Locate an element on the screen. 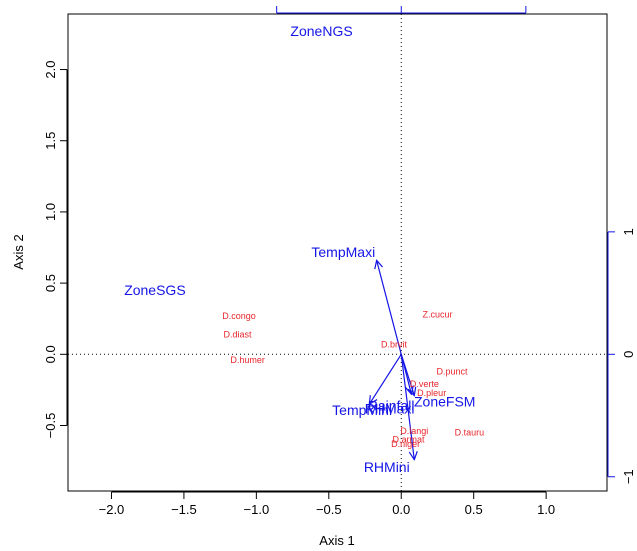  x-tick-label: 0.5 is located at coordinates (474, 509).